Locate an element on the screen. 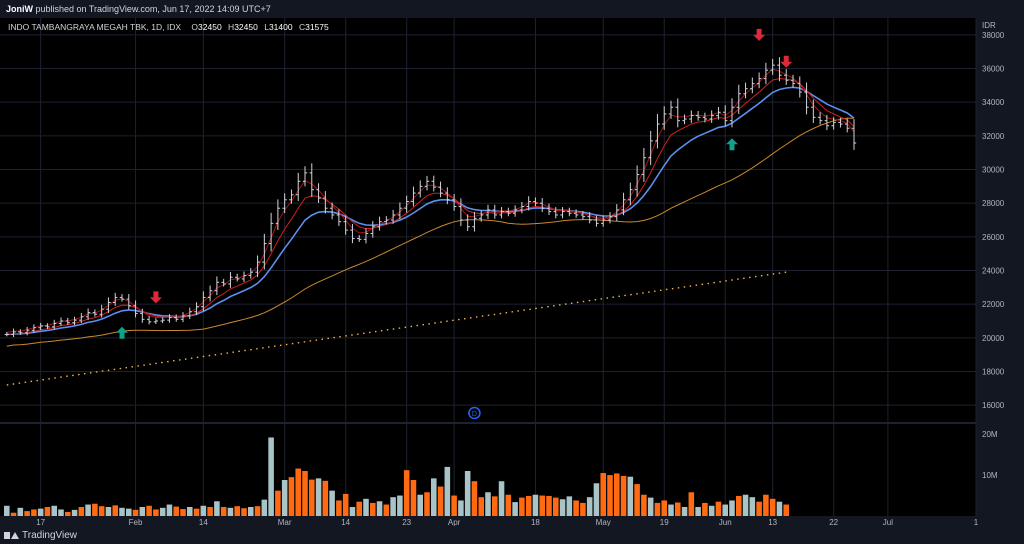  time-axis: 17 Feb 14 Mar 14 23 Apr 18 May 19 Jun 13 22 Jul 1 is located at coordinates (507, 522).